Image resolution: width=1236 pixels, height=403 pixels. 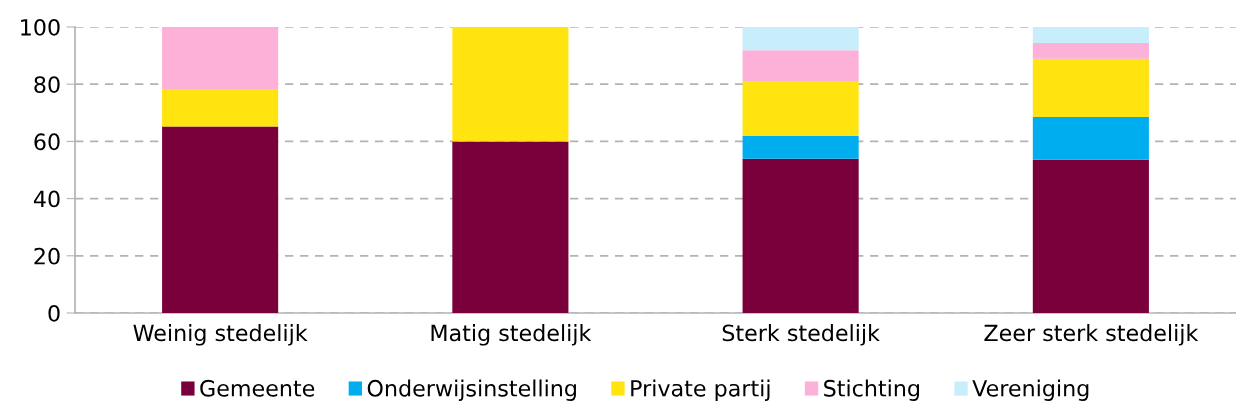 I want to click on legend-label: Gemeente, so click(x=257, y=388).